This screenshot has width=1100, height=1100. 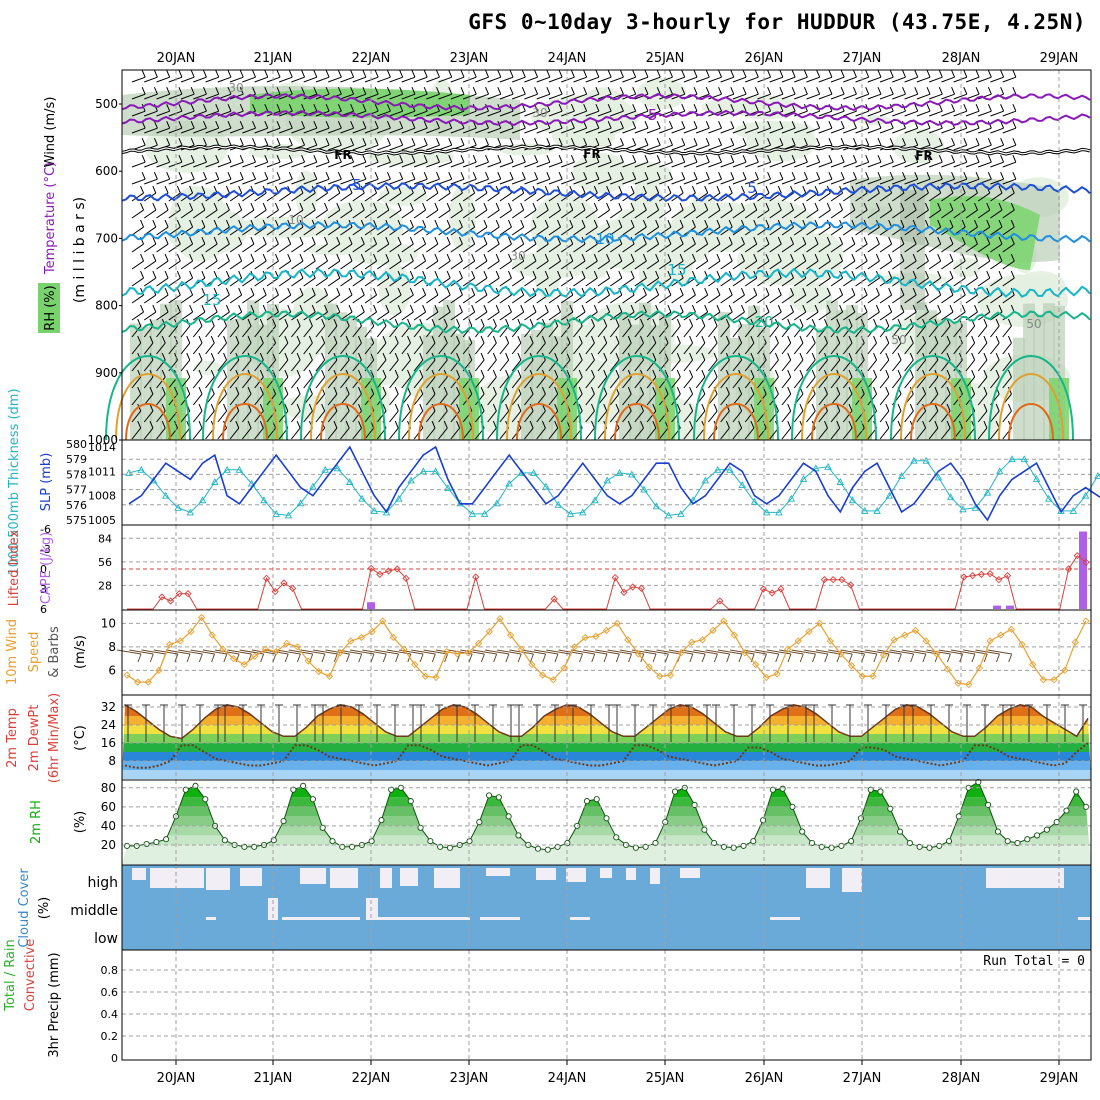 I want to click on wind10-barb-flag, so click(x=298, y=658).